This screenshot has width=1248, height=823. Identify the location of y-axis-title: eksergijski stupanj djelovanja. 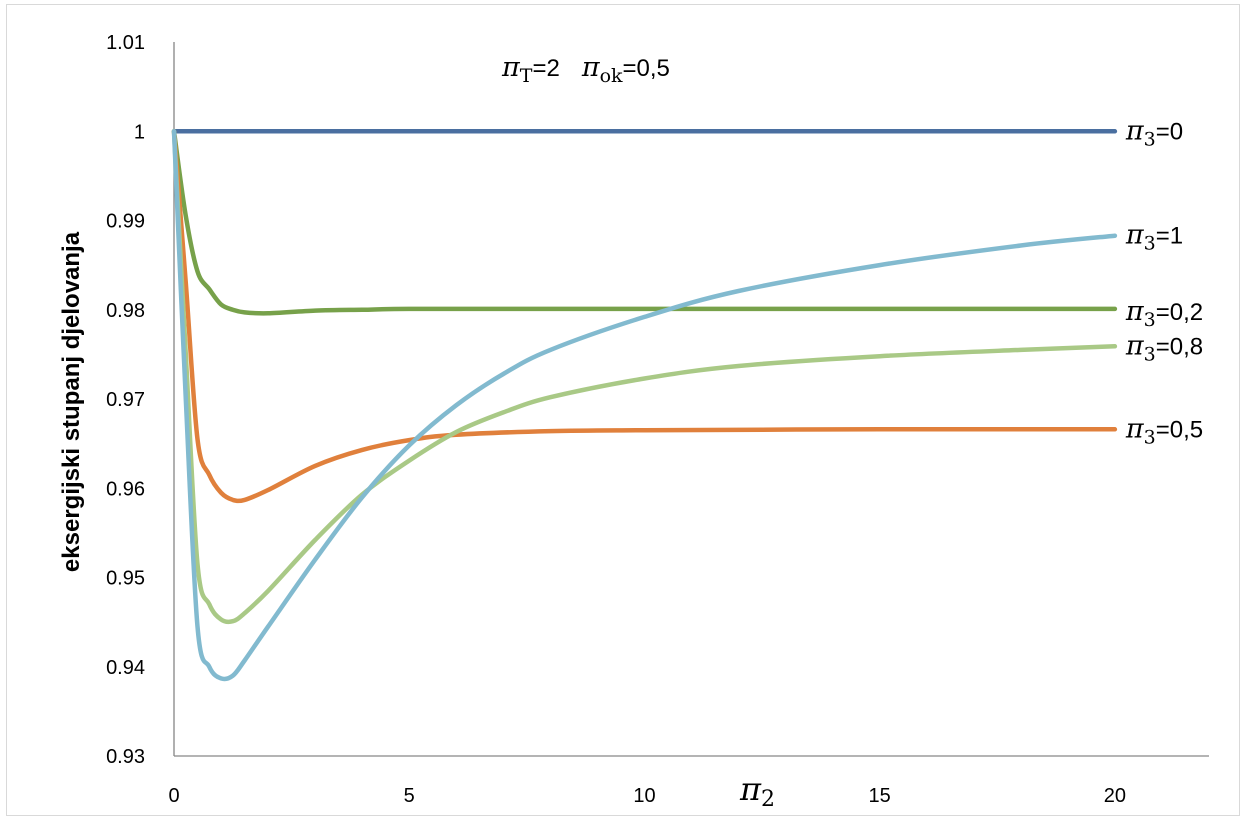
(71, 401).